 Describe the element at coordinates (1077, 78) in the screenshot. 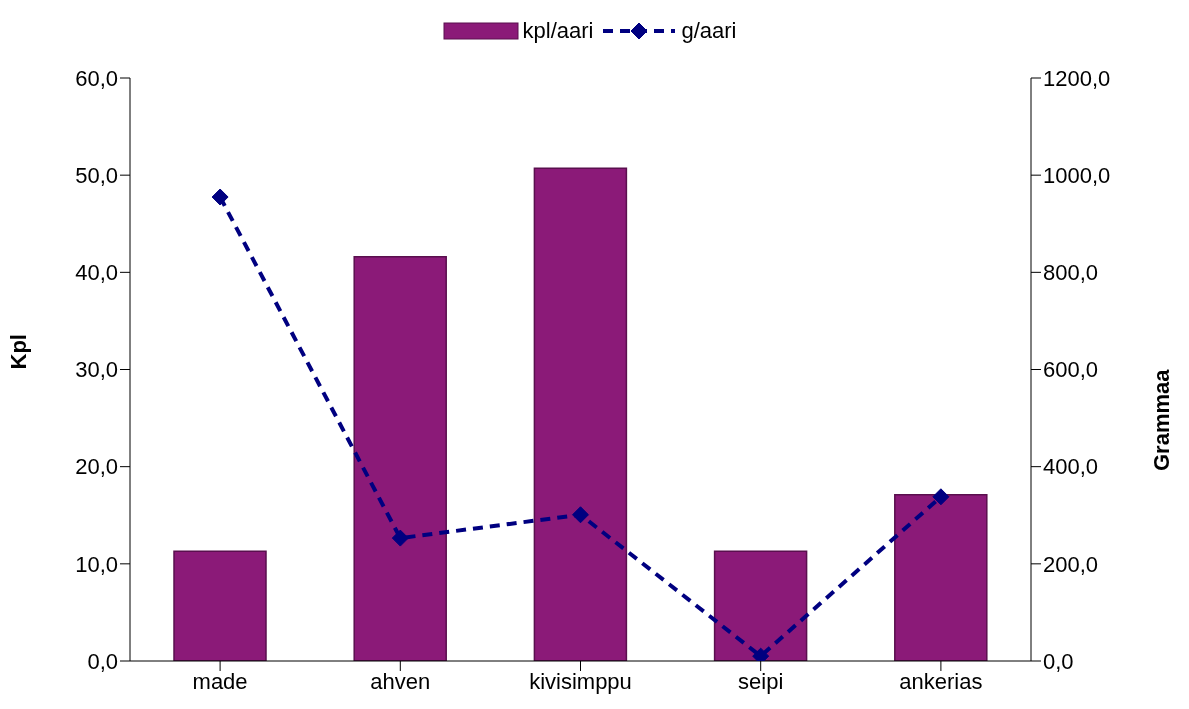

I see `y2-tick-label: 1200,0` at that location.